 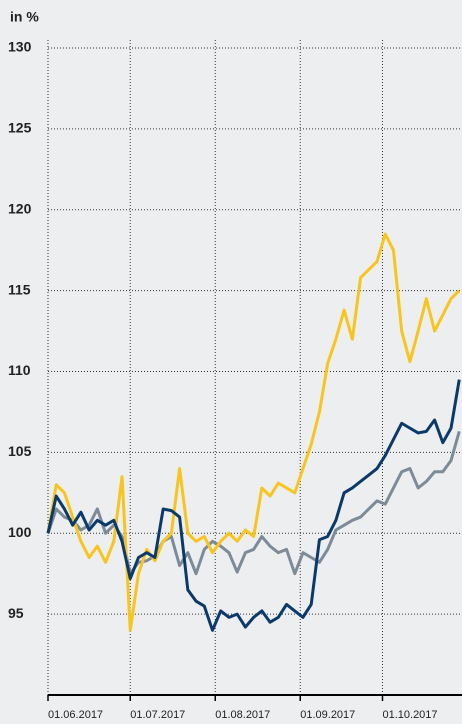 What do you see at coordinates (242, 715) in the screenshot?
I see `x-tick-label: 01.08.2017` at bounding box center [242, 715].